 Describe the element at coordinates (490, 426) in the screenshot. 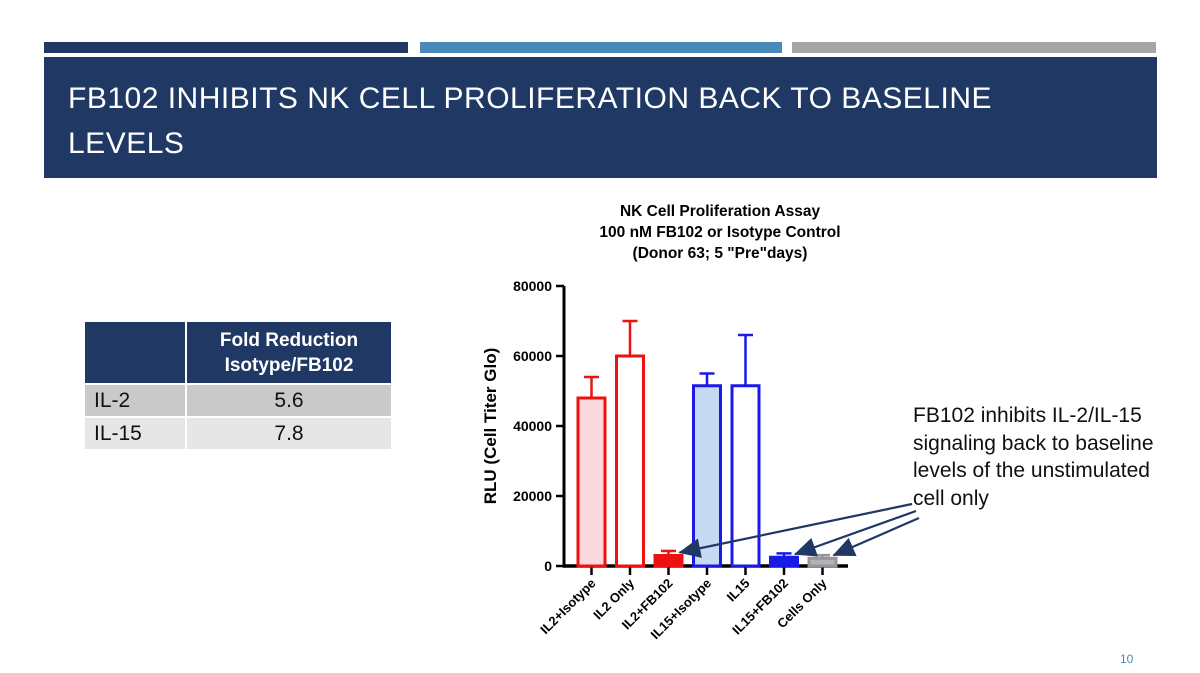

I see `y-axis-label: RLU (Cell Titer Glo)` at that location.